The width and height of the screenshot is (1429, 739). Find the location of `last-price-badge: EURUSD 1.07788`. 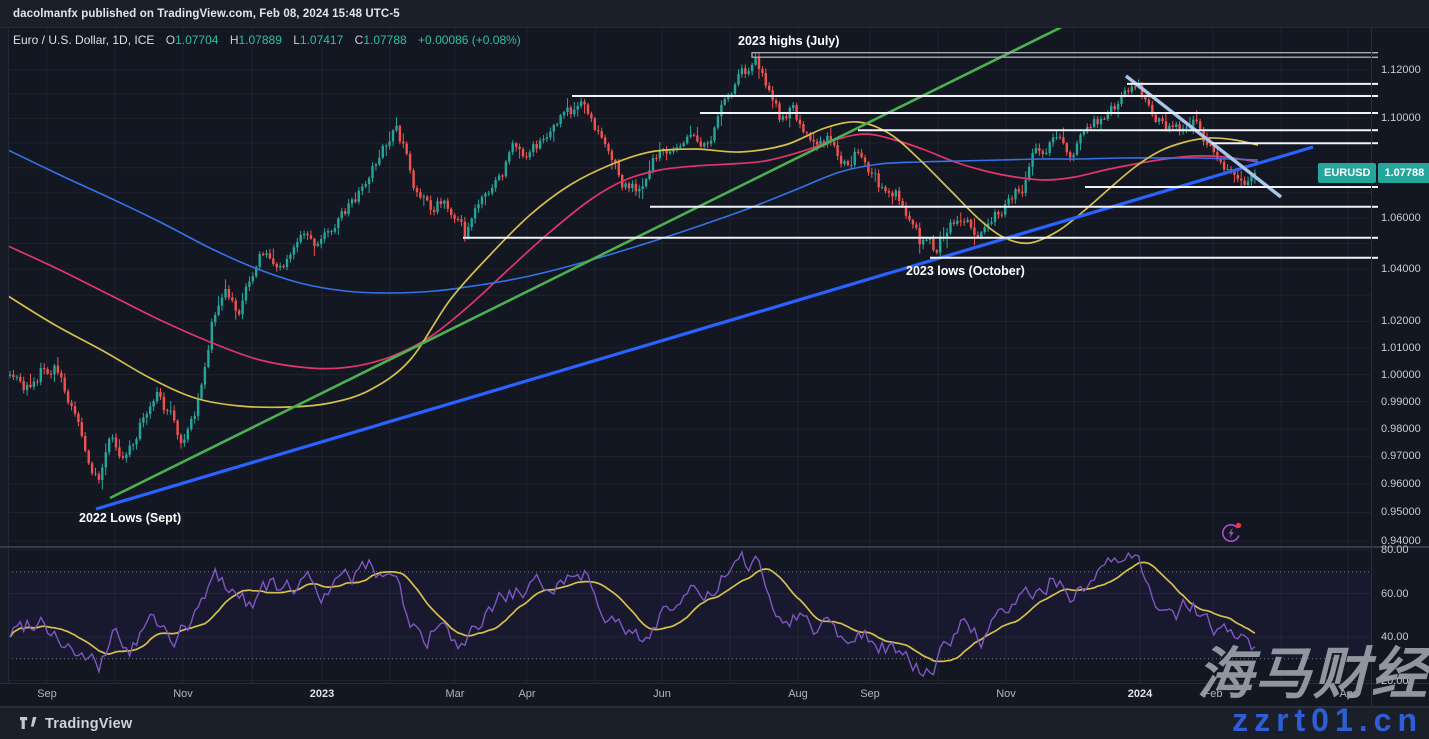

last-price-badge: EURUSD 1.07788 is located at coordinates (1373, 173).